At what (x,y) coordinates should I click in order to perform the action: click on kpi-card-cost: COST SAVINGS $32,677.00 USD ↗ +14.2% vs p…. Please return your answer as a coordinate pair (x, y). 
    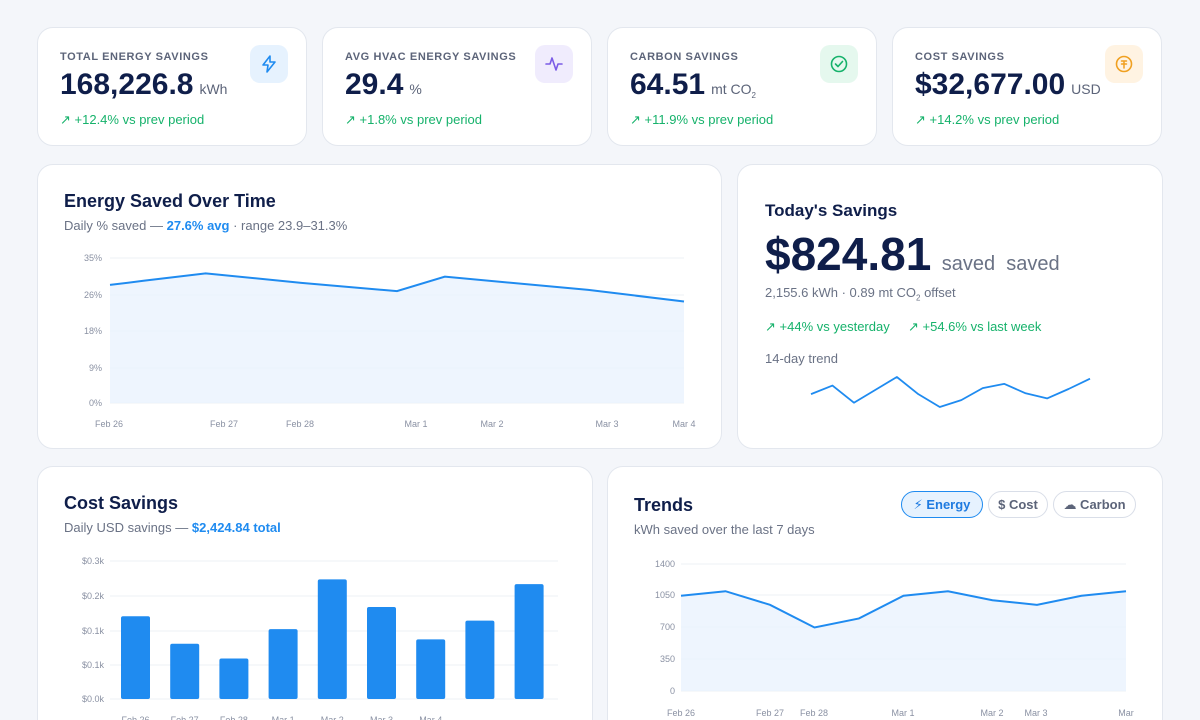
    Looking at the image, I should click on (1027, 86).